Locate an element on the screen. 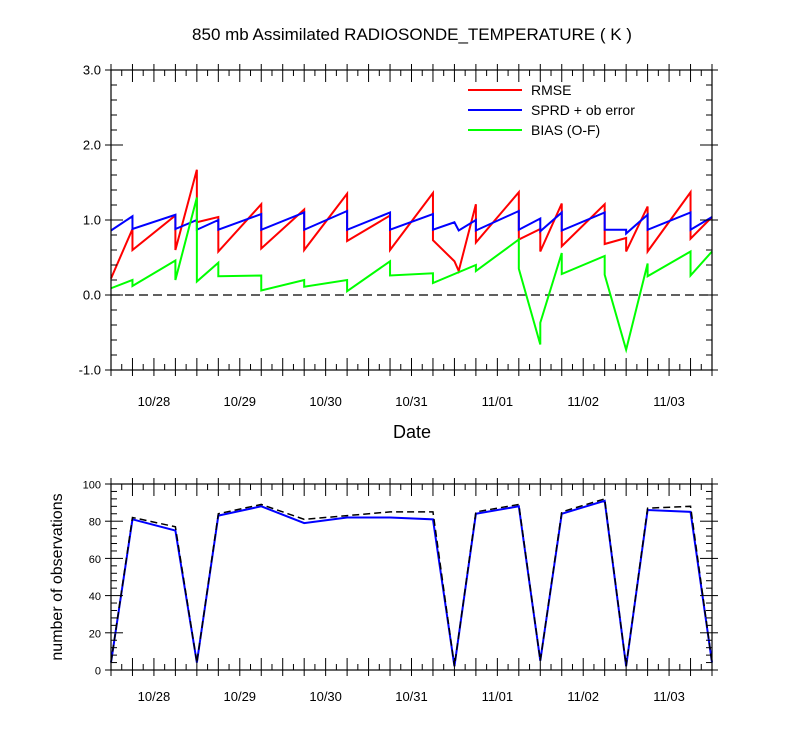 This screenshot has width=800, height=750. x-axis-label: Date is located at coordinates (412, 432).